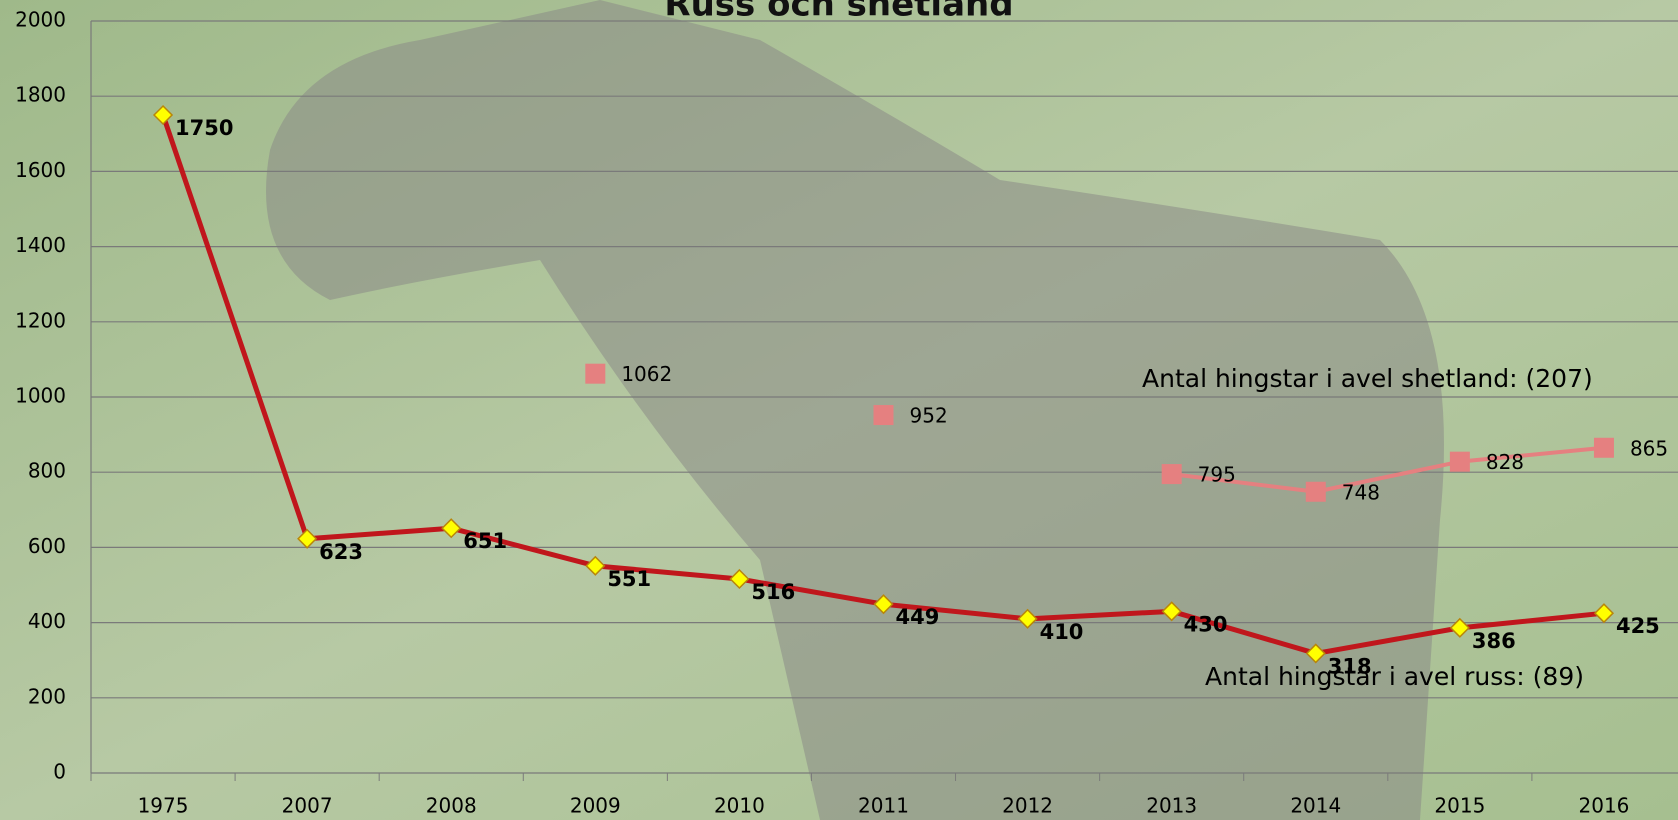 This screenshot has height=820, width=1678. What do you see at coordinates (307, 806) in the screenshot?
I see `x-tick-label: 2007` at bounding box center [307, 806].